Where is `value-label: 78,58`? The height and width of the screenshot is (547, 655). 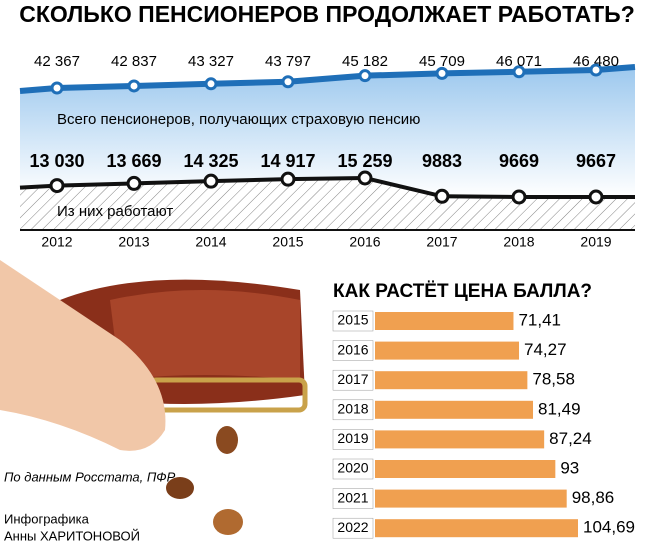 value-label: 78,58 is located at coordinates (553, 379).